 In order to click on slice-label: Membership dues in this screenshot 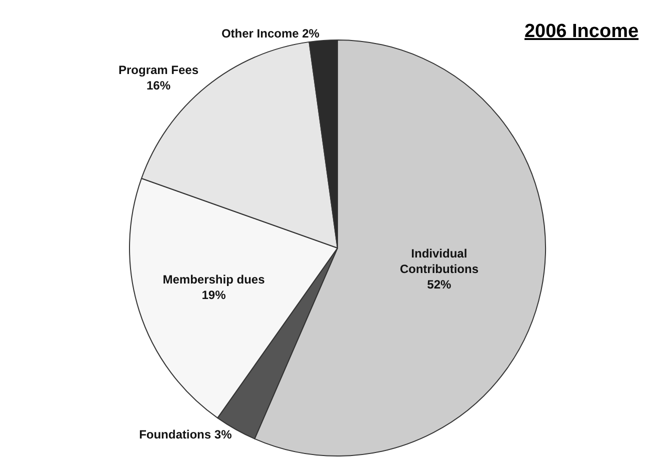, I will do `click(214, 279)`.